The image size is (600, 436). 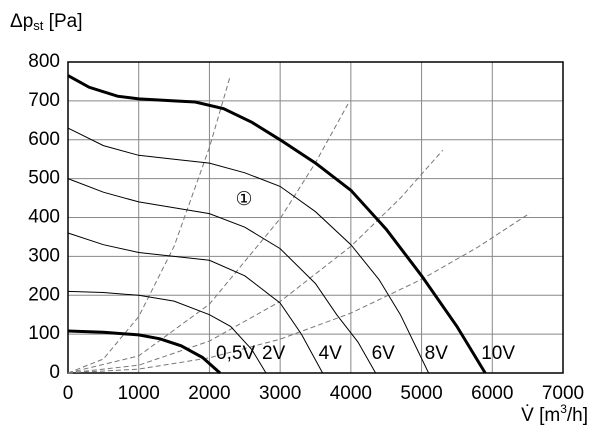 What do you see at coordinates (21, 21) in the screenshot?
I see `y-label-main: Δp` at bounding box center [21, 21].